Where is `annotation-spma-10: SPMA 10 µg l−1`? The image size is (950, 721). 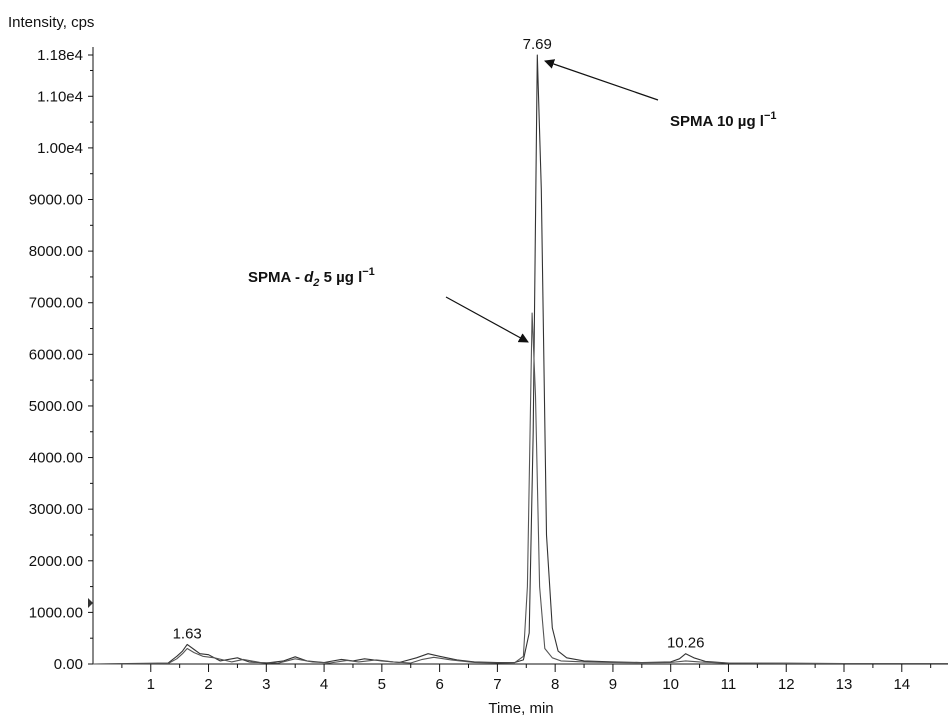 annotation-spma-10: SPMA 10 µg l−1 is located at coordinates (723, 120).